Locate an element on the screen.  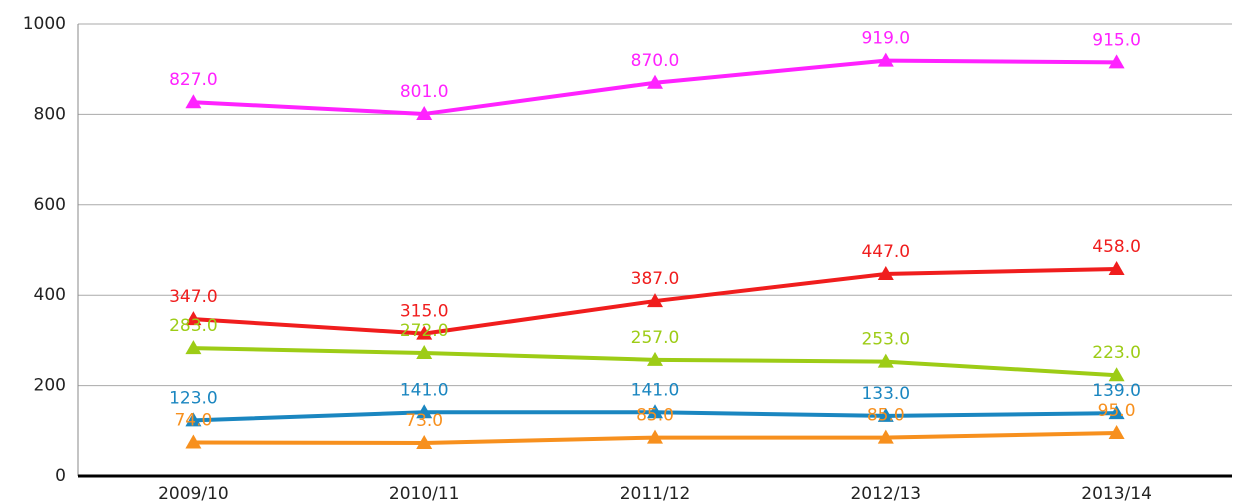
y-tick-label: 0 is located at coordinates (60, 476).